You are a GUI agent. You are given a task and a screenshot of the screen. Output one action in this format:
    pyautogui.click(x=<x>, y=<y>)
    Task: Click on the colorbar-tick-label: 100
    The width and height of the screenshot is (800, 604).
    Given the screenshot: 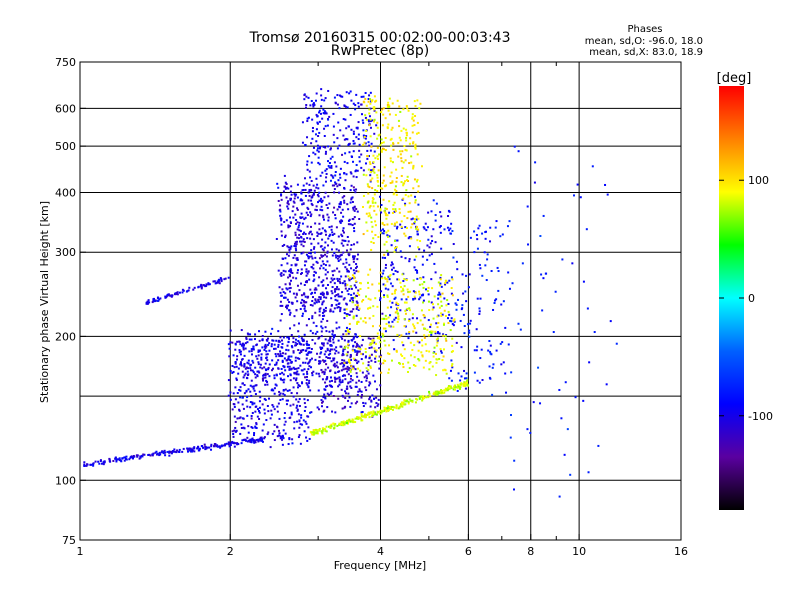 What is the action you would take?
    pyautogui.click(x=758, y=180)
    